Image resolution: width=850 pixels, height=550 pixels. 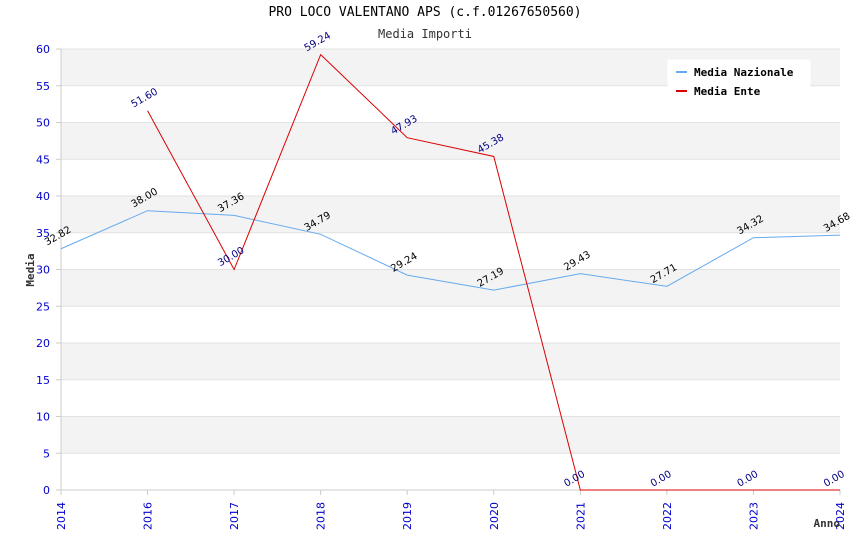 What do you see at coordinates (43, 123) in the screenshot?
I see `y-tick-label: 50` at bounding box center [43, 123].